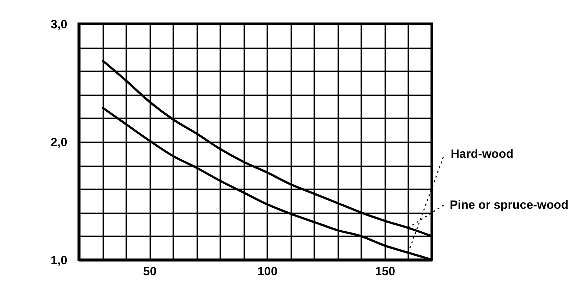 This screenshot has height=285, width=568. I want to click on y-tick-label: 2,0, so click(59, 143).